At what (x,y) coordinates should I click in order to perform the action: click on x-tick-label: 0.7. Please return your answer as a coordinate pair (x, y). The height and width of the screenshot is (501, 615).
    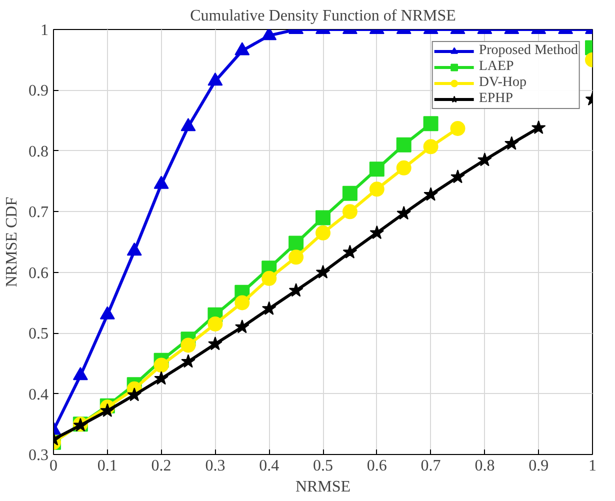
    Looking at the image, I should click on (430, 466).